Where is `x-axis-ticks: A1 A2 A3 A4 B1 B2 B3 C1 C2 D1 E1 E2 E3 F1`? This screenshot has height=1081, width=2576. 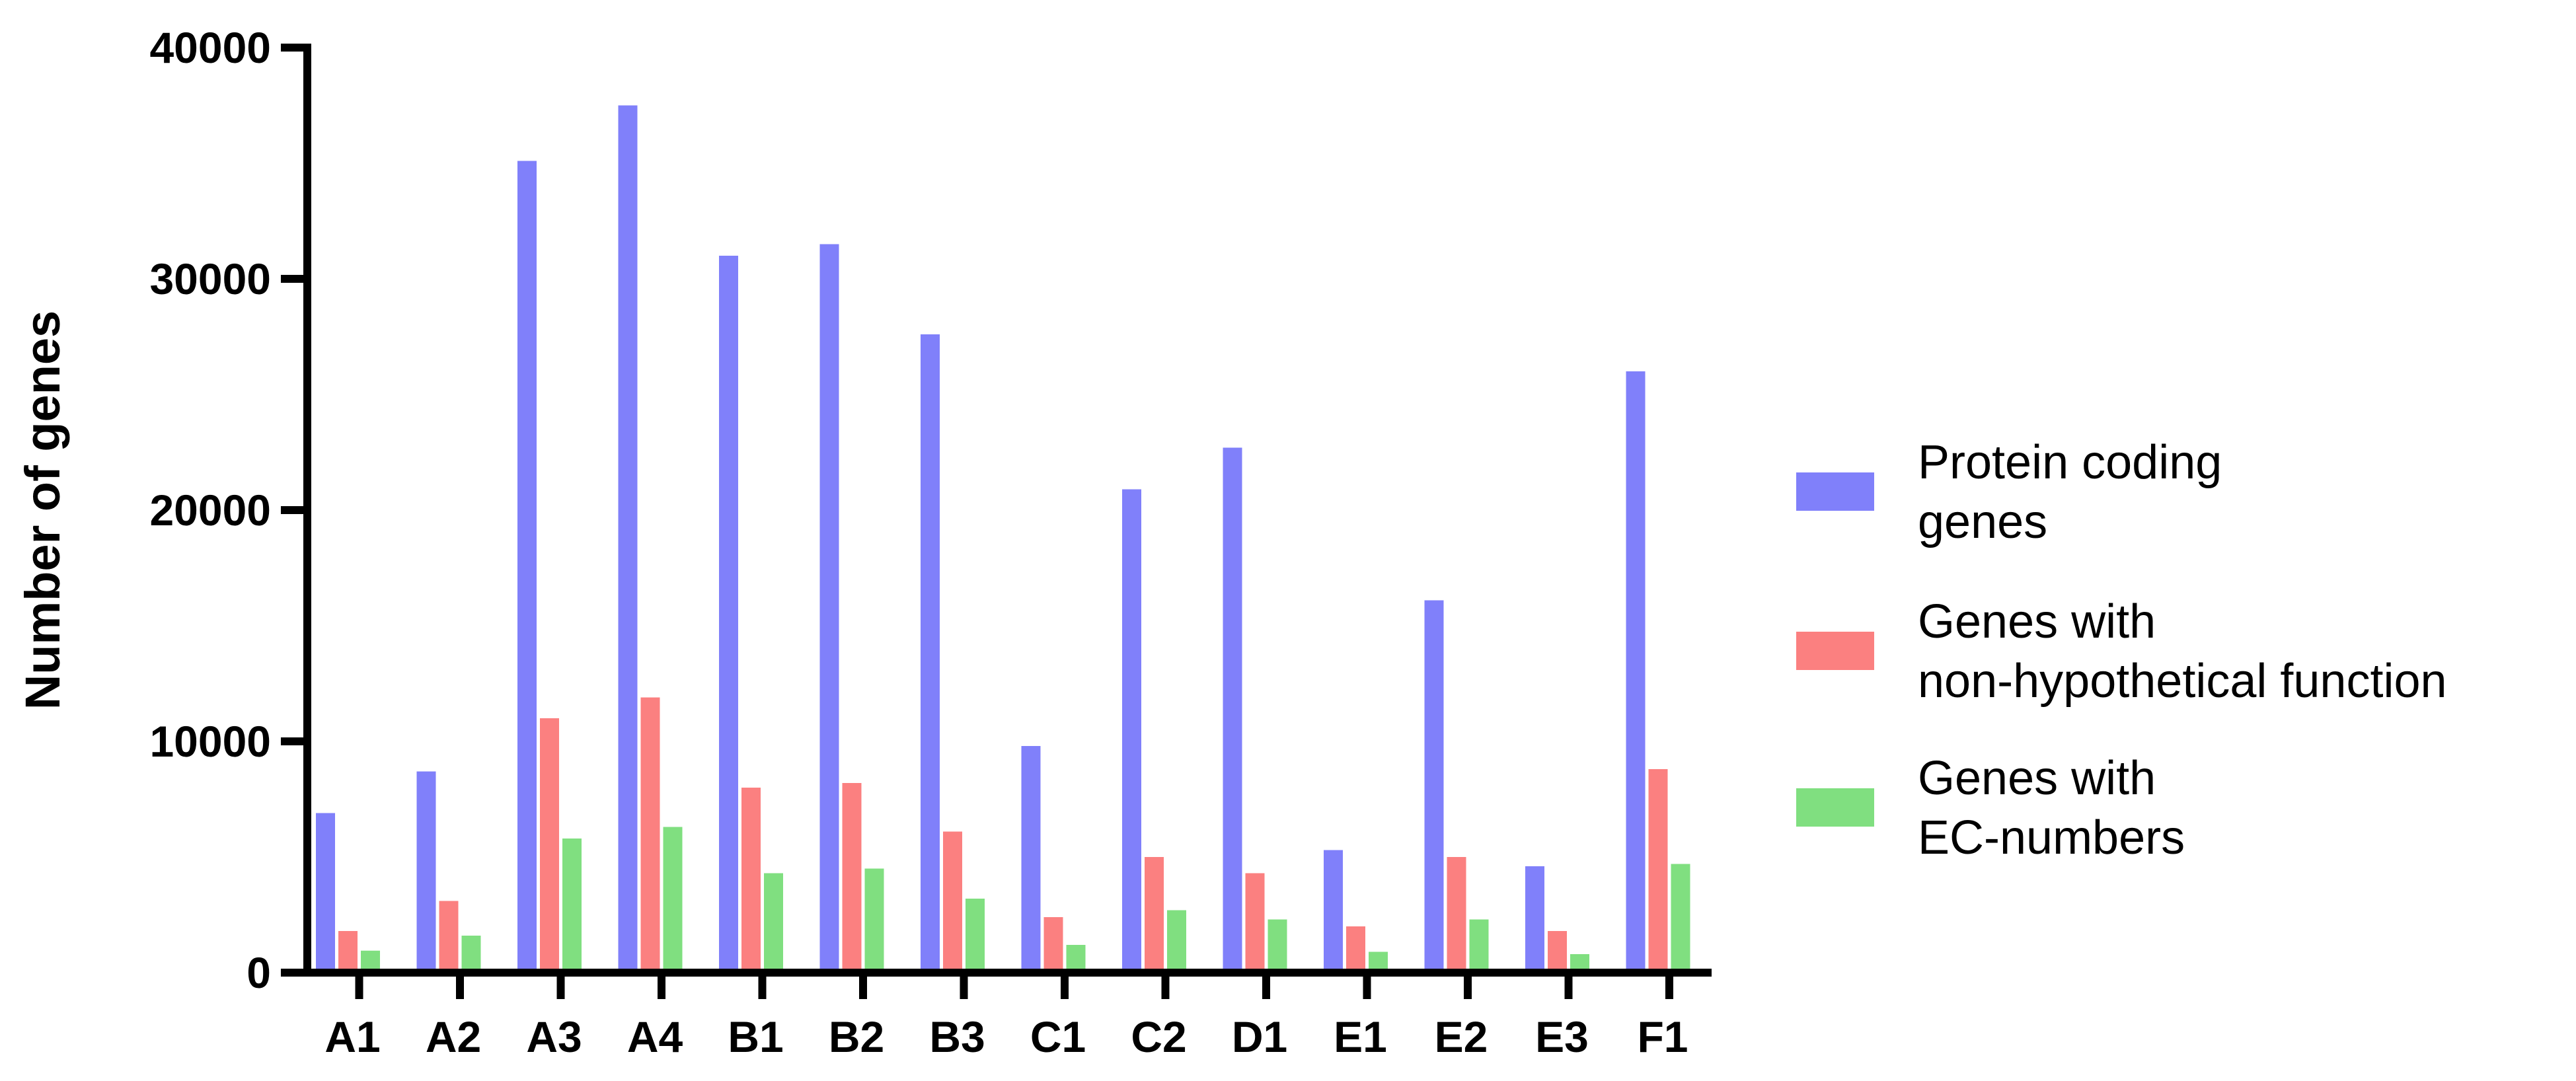 x-axis-ticks: A1 A2 A3 A4 B1 B2 B3 C1 C2 D1 E1 E2 E3 F1 is located at coordinates (1006, 1017).